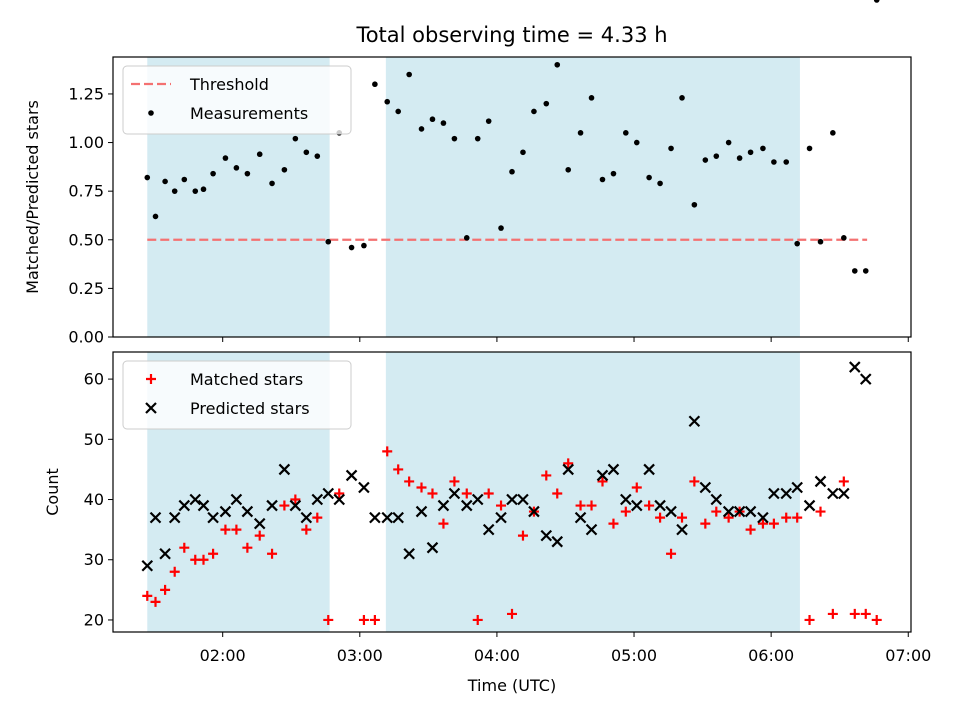 This screenshot has width=960, height=720. What do you see at coordinates (771, 655) in the screenshot?
I see `x-tick-label: 06:00` at bounding box center [771, 655].